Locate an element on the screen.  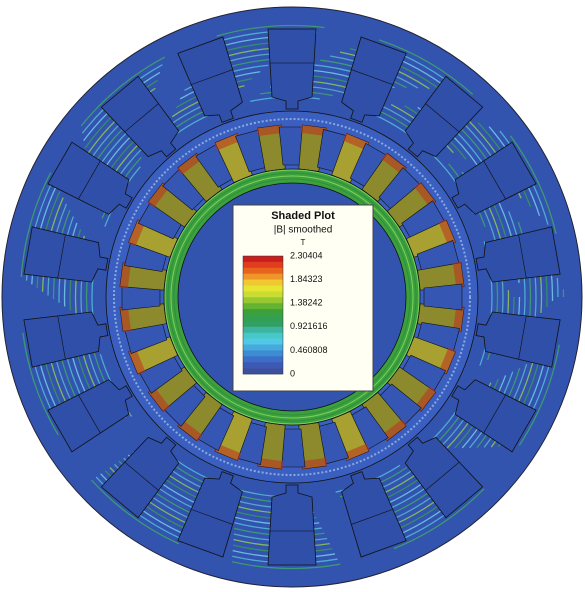
rotor-slot-outline is located at coordinates (443, 297).